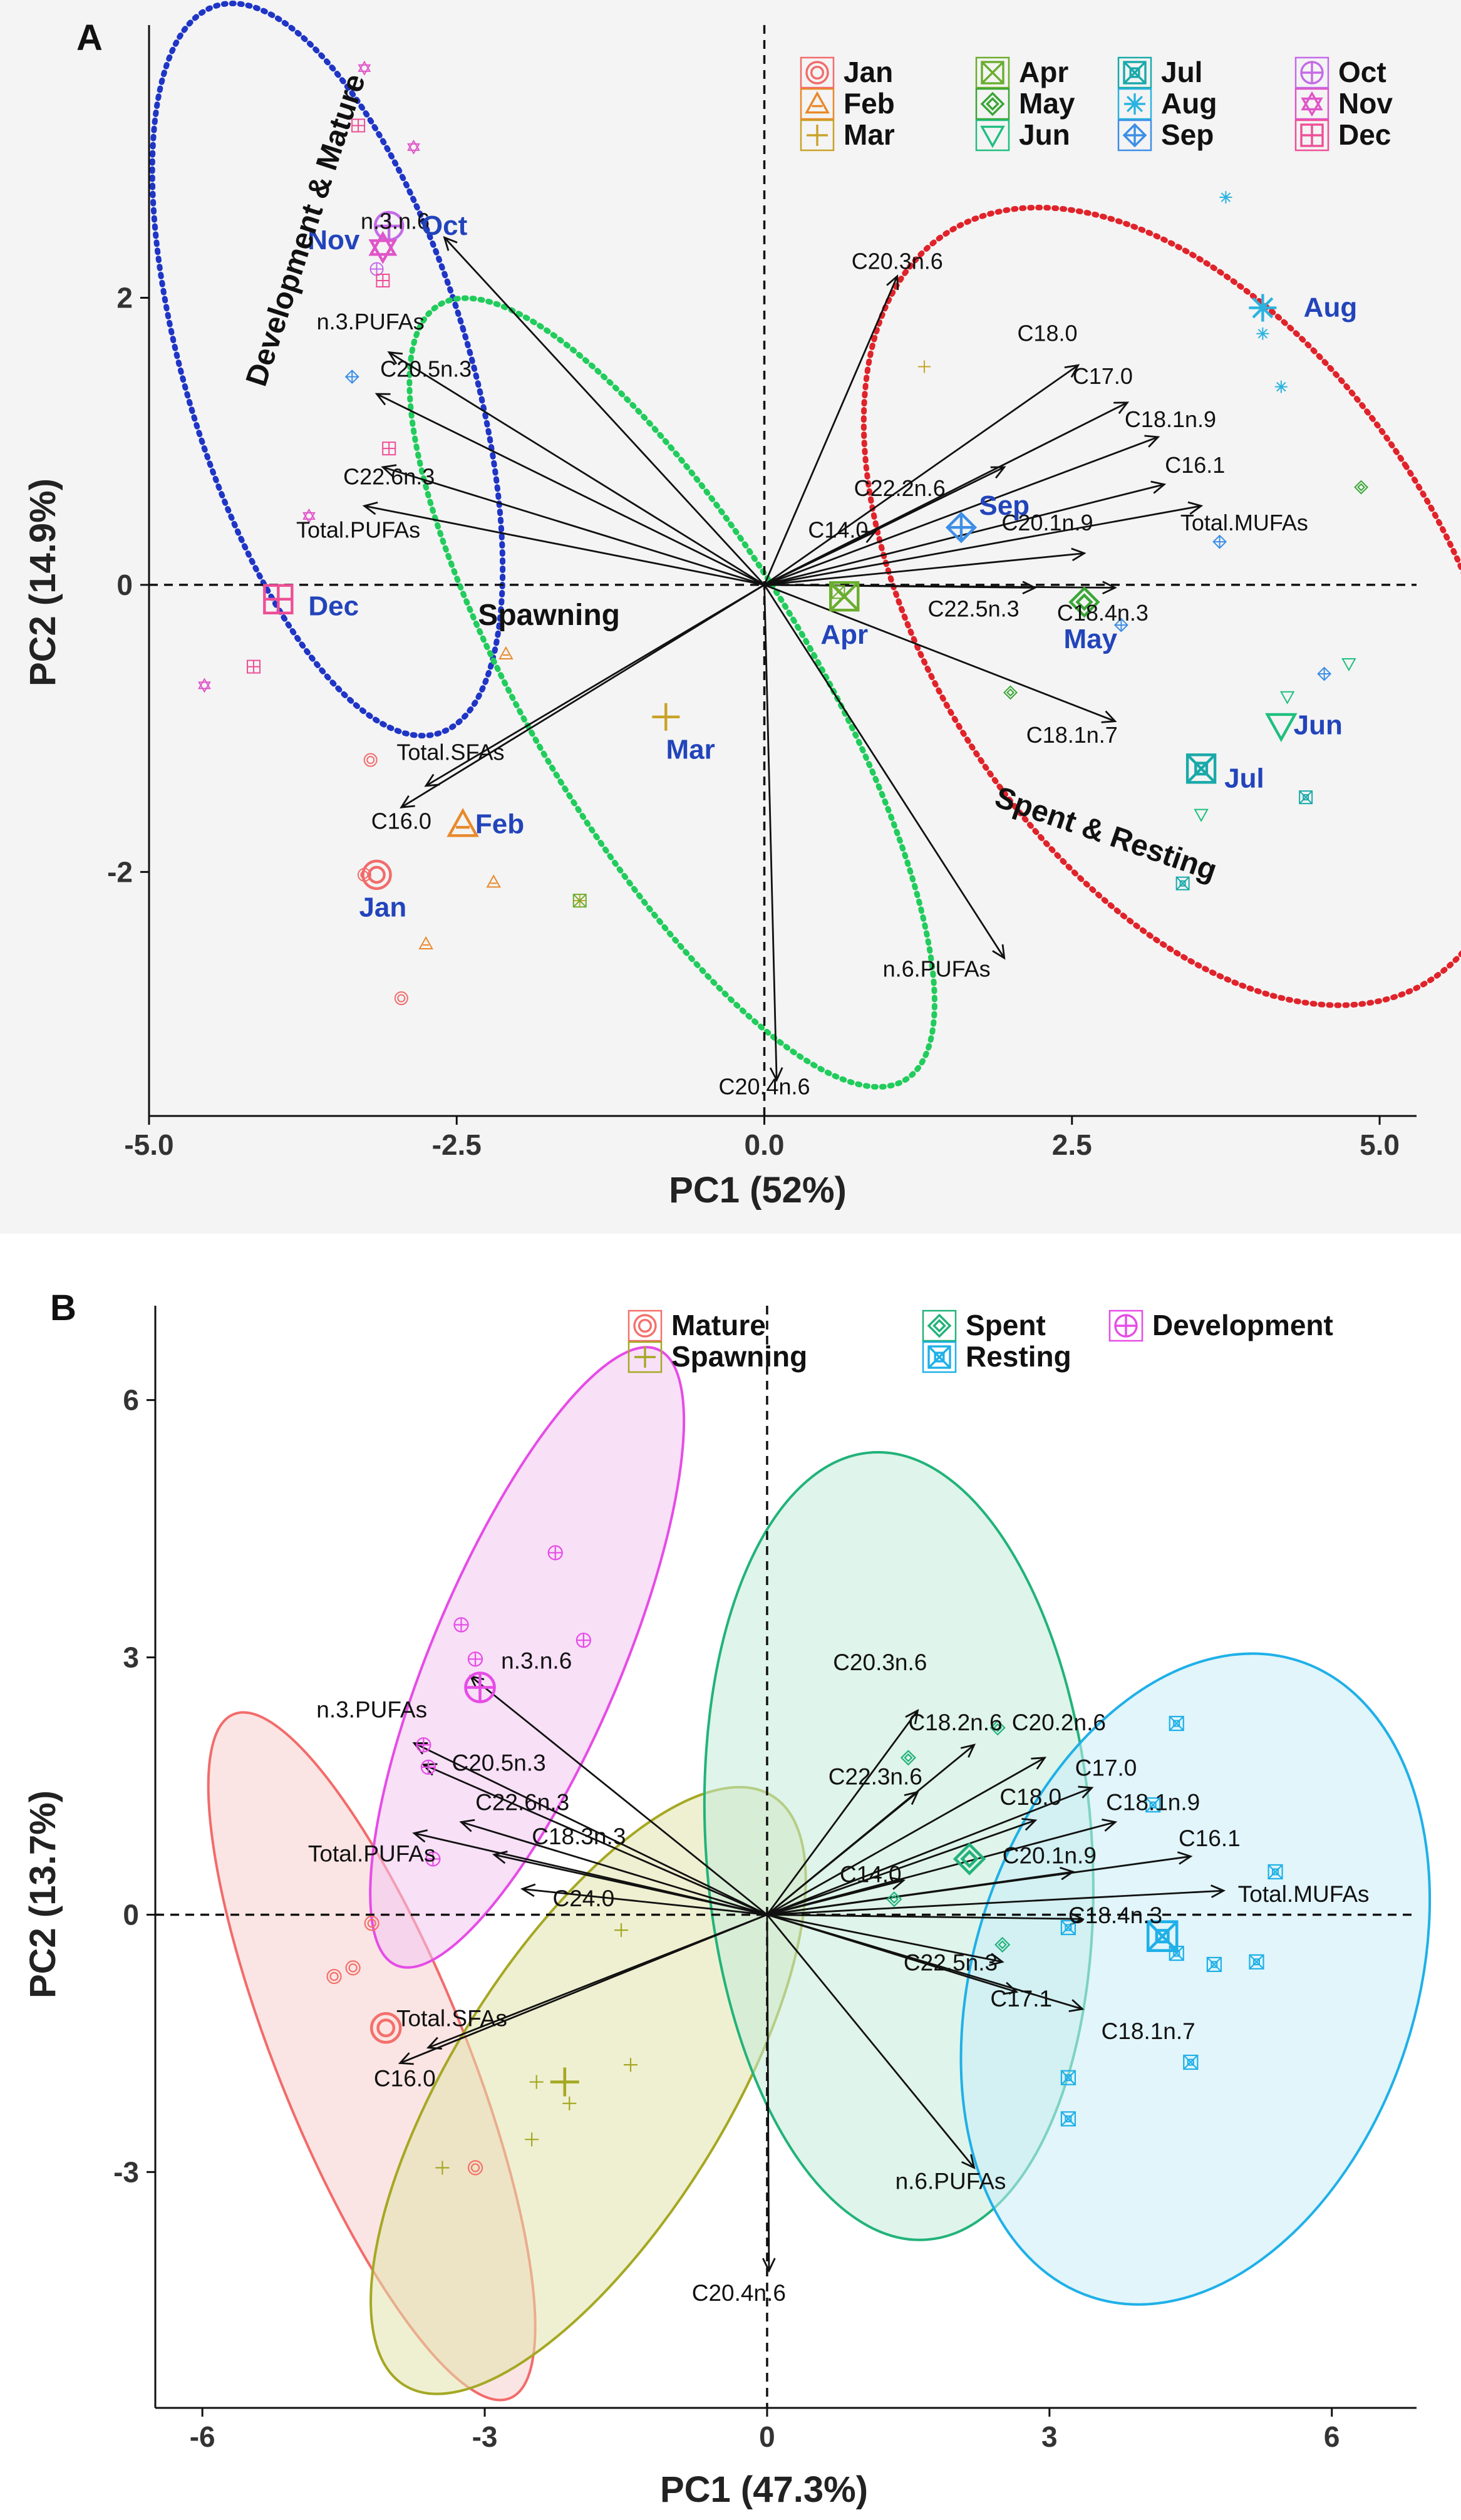 The height and width of the screenshot is (2520, 1461). What do you see at coordinates (1134, 135) in the screenshot?
I see `a-legend-key-sep` at bounding box center [1134, 135].